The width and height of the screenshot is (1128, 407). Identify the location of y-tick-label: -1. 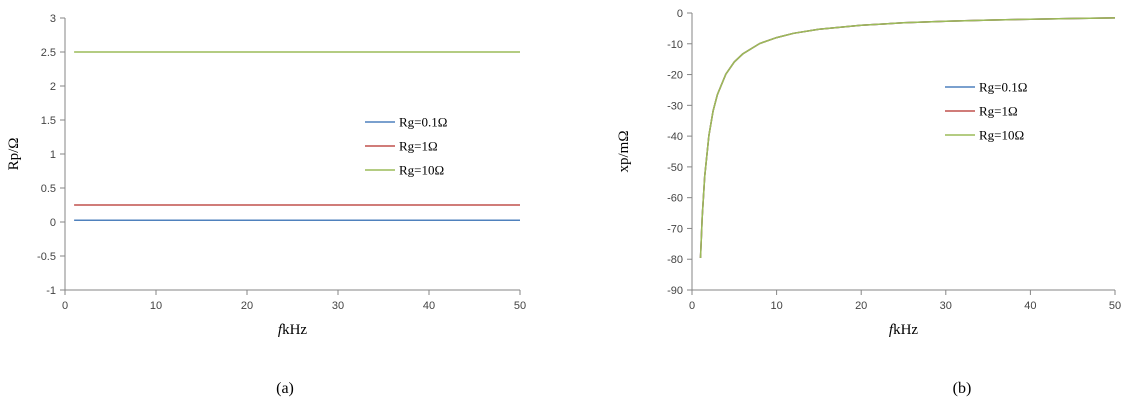
(51, 291).